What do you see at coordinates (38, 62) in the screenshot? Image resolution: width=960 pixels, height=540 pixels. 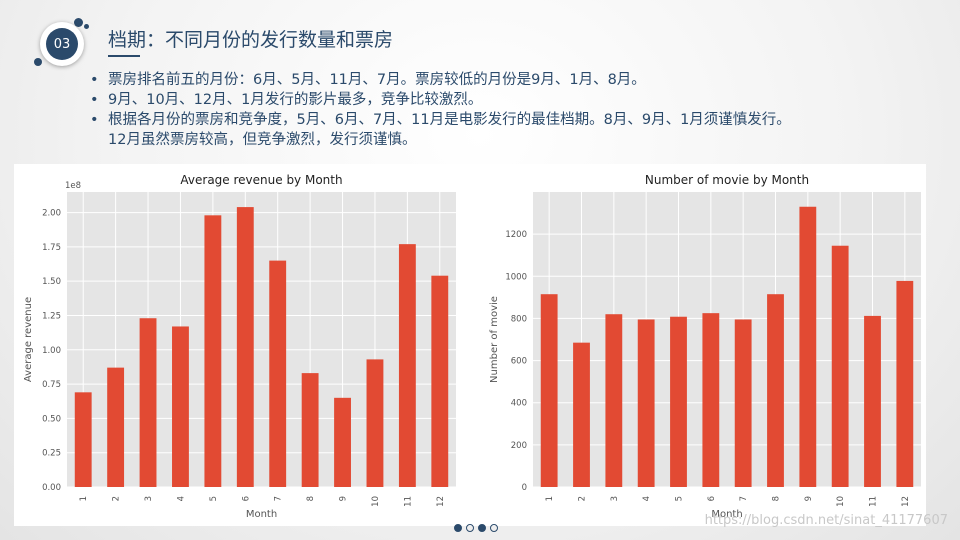 I see `badge-dot-bottom-left` at bounding box center [38, 62].